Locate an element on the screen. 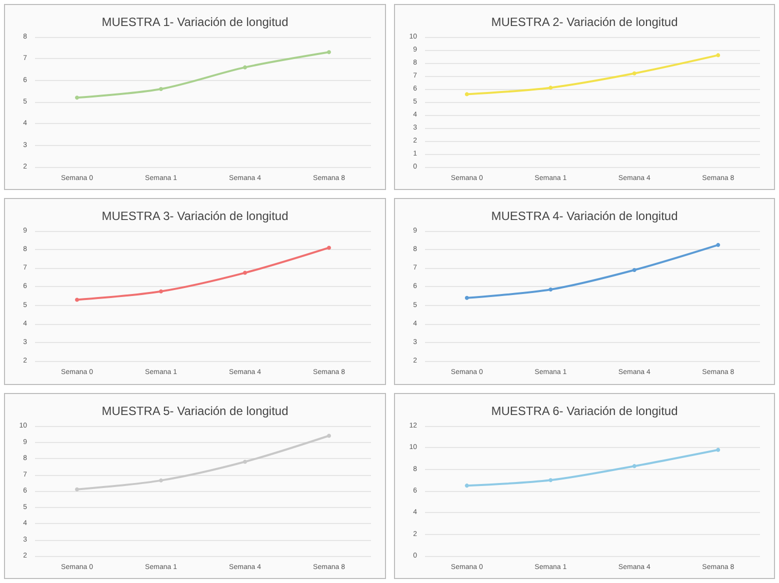  chart-title: MUESTRA 6- Variación de longitud is located at coordinates (584, 411).